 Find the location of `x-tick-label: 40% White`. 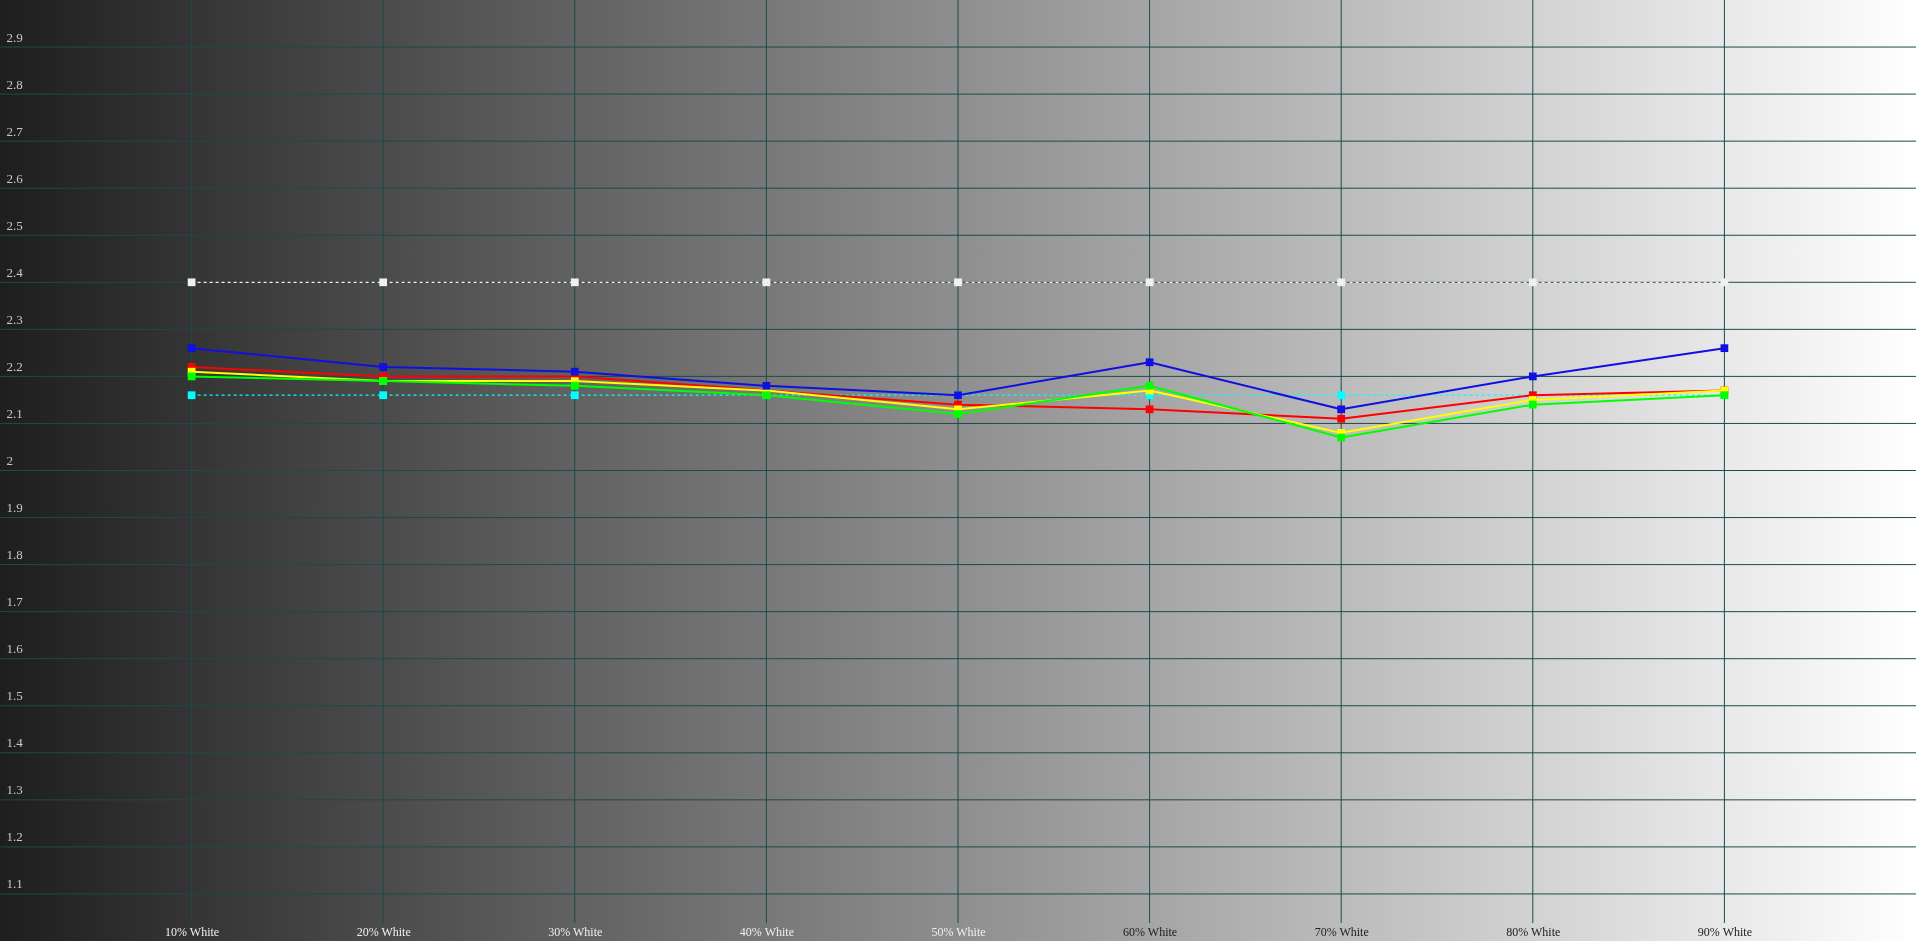

x-tick-label: 40% White is located at coordinates (766, 931).